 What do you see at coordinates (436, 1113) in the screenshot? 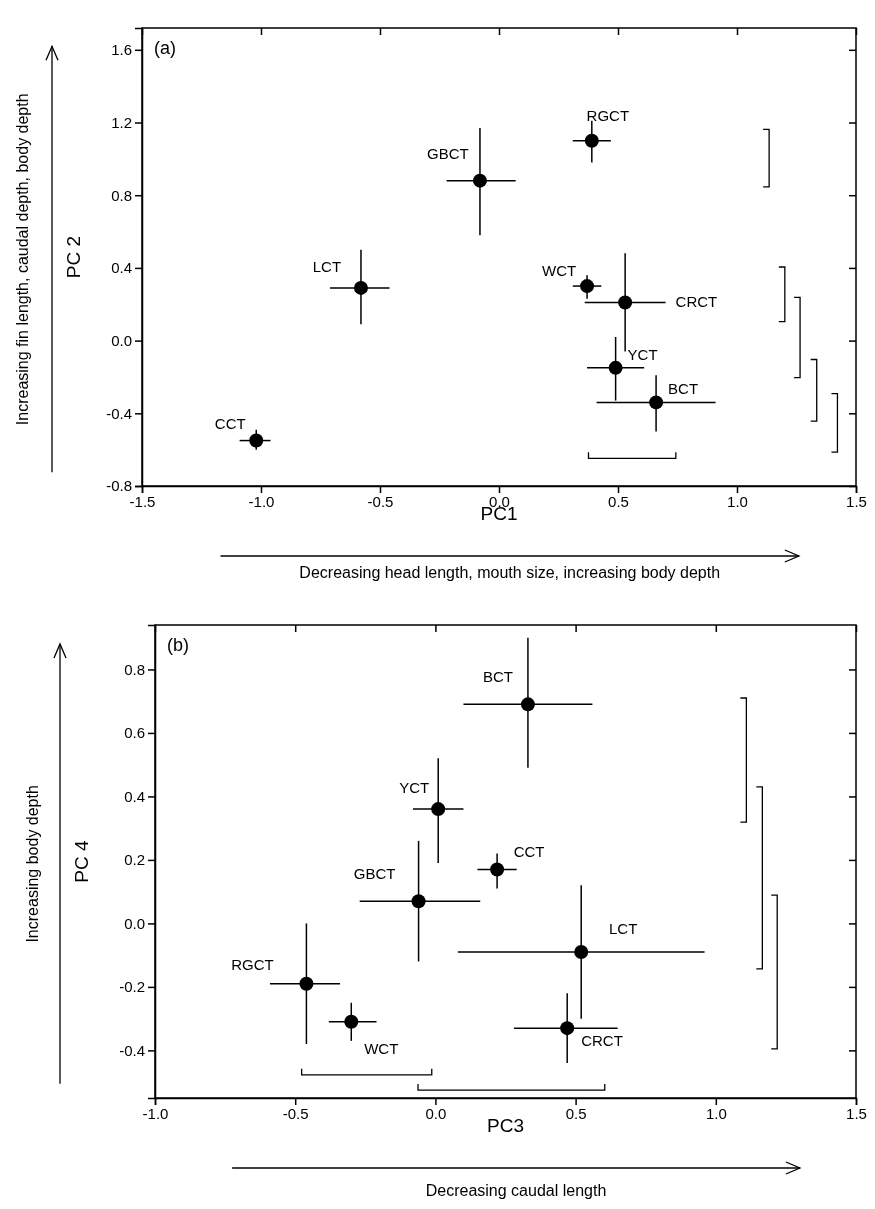
I see `x-tick-label: 0.0` at bounding box center [436, 1113].